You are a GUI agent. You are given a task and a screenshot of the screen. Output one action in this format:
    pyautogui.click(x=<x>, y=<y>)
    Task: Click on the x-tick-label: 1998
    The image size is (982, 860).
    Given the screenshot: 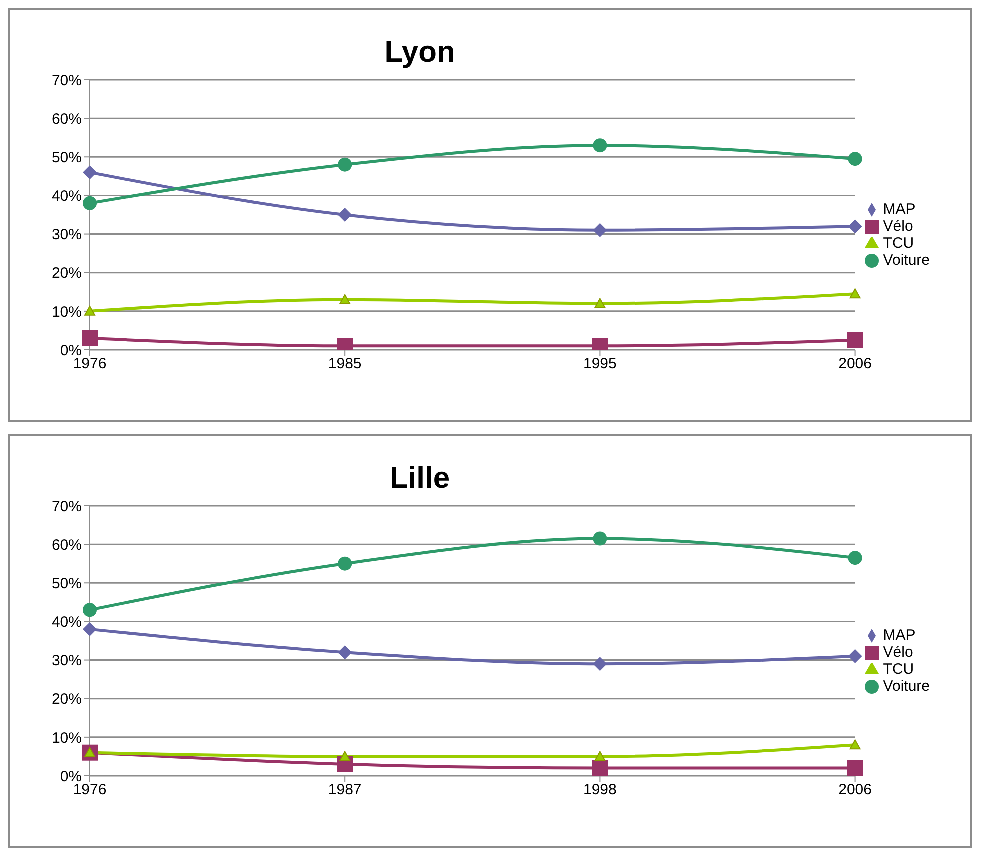 What is the action you would take?
    pyautogui.click(x=600, y=790)
    